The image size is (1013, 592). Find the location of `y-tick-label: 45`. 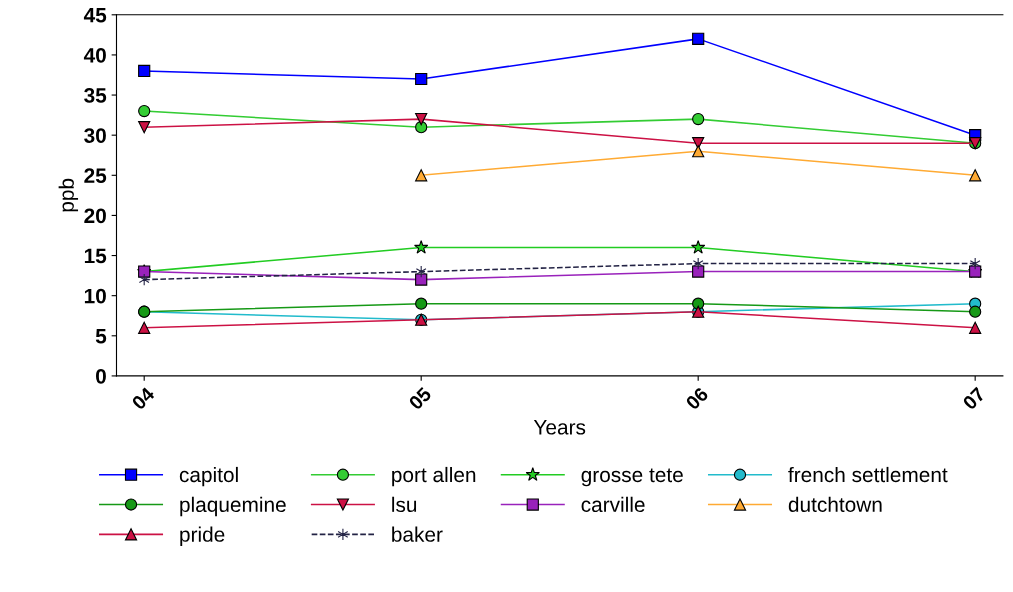

y-tick-label: 45 is located at coordinates (95, 15).